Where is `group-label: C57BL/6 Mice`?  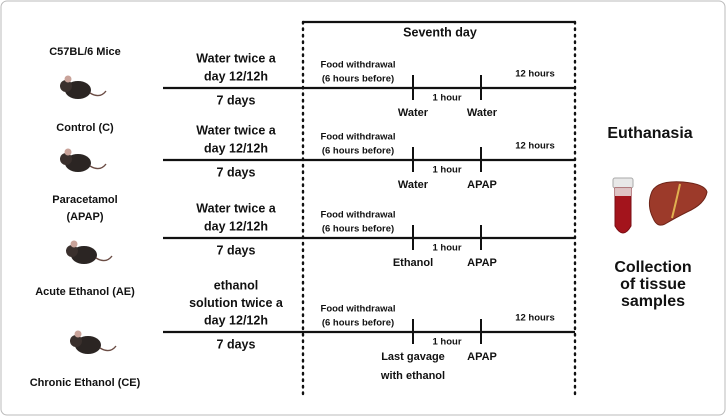
group-label: C57BL/6 Mice is located at coordinates (85, 52).